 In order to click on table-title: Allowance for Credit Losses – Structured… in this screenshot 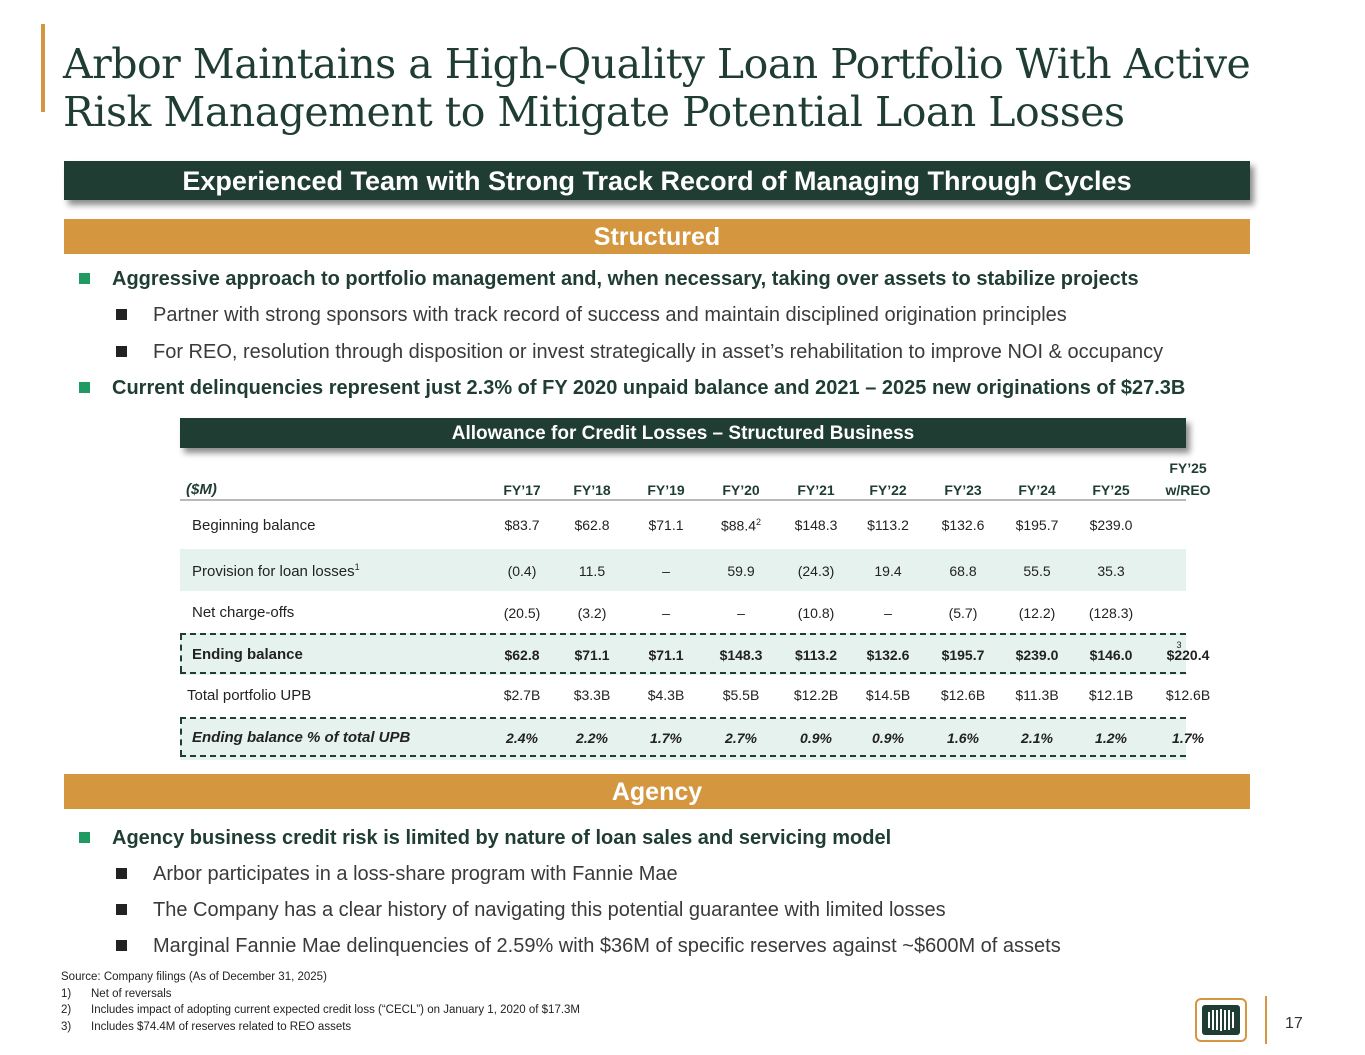, I will do `click(683, 433)`.